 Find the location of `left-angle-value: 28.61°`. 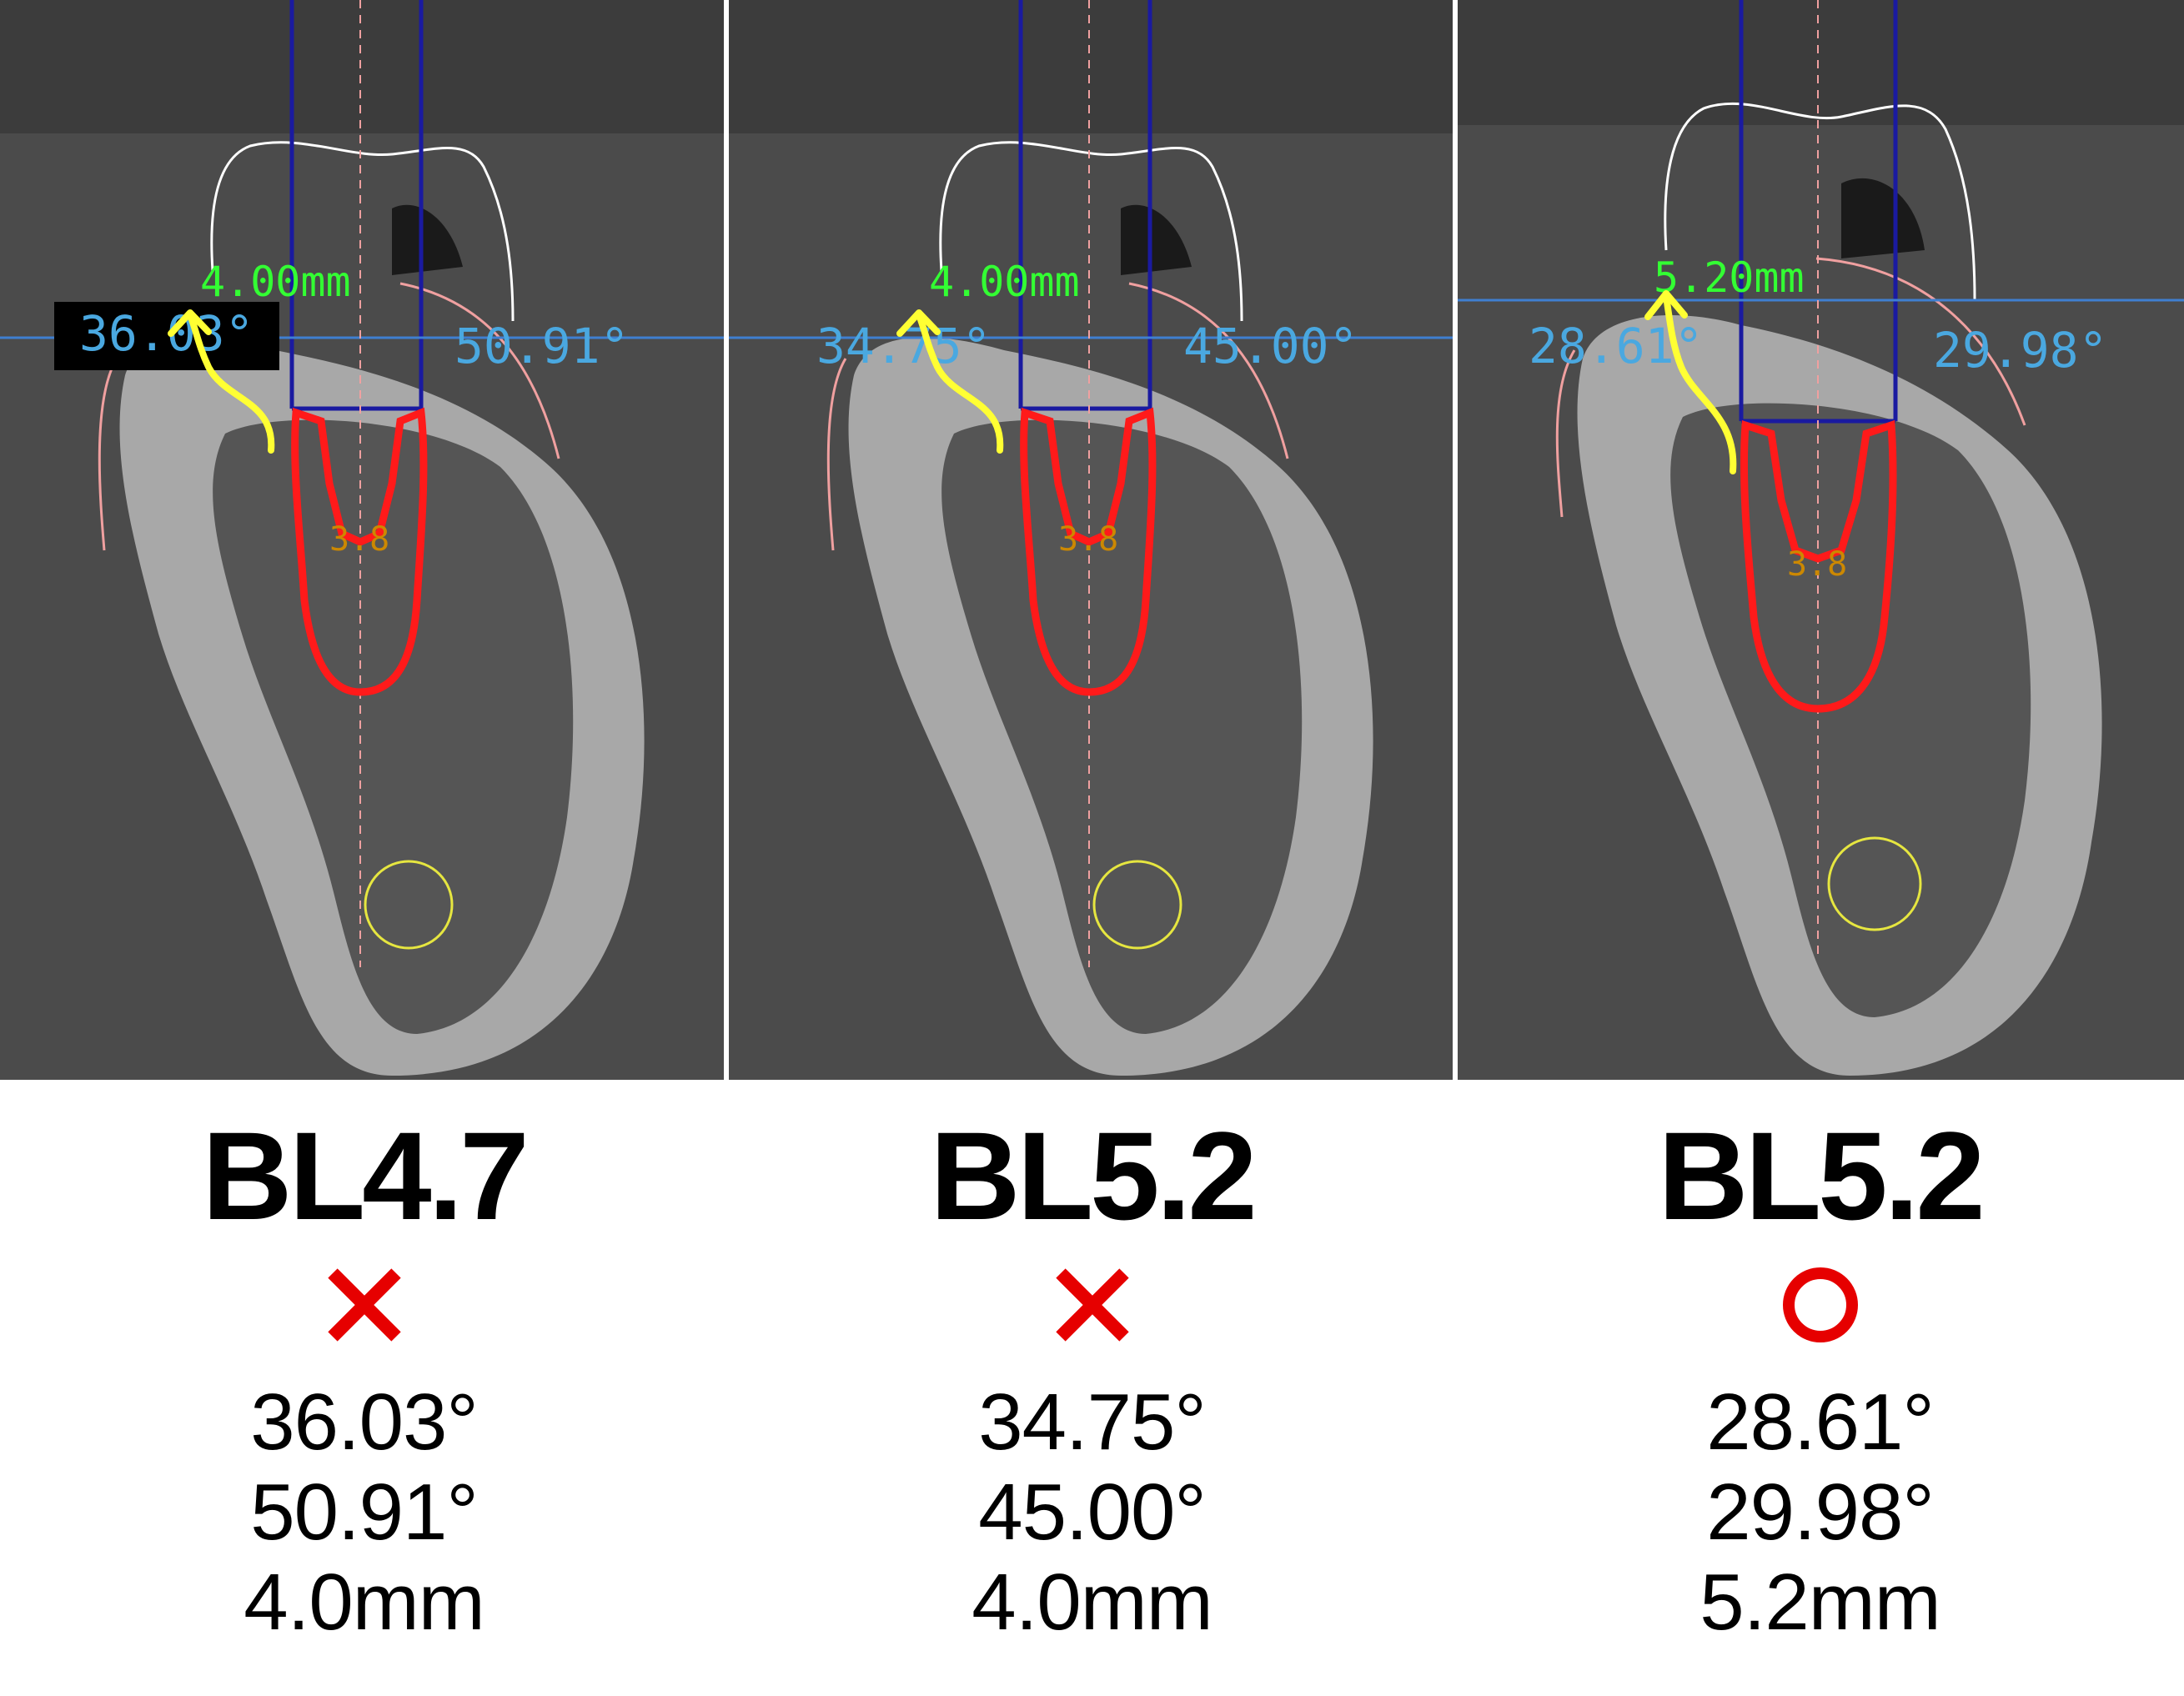

left-angle-value: 28.61° is located at coordinates (1820, 1422).